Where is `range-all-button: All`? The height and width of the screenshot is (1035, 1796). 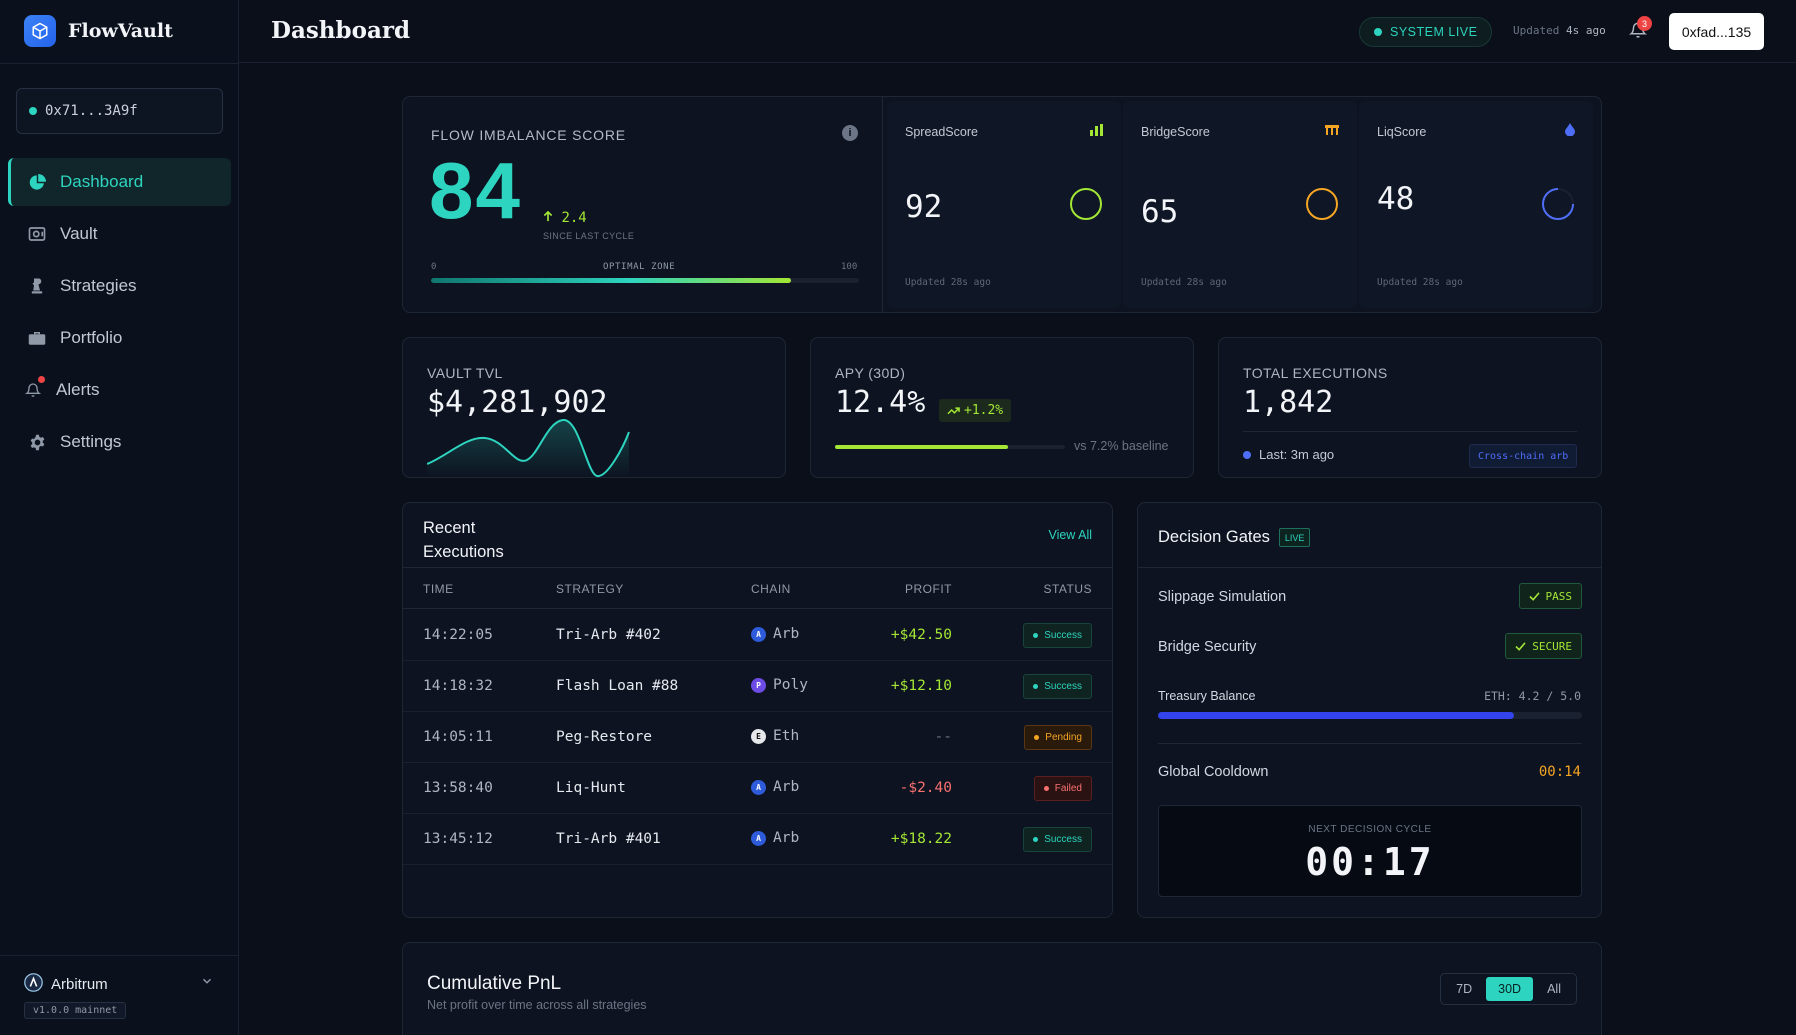 range-all-button: All is located at coordinates (1554, 989).